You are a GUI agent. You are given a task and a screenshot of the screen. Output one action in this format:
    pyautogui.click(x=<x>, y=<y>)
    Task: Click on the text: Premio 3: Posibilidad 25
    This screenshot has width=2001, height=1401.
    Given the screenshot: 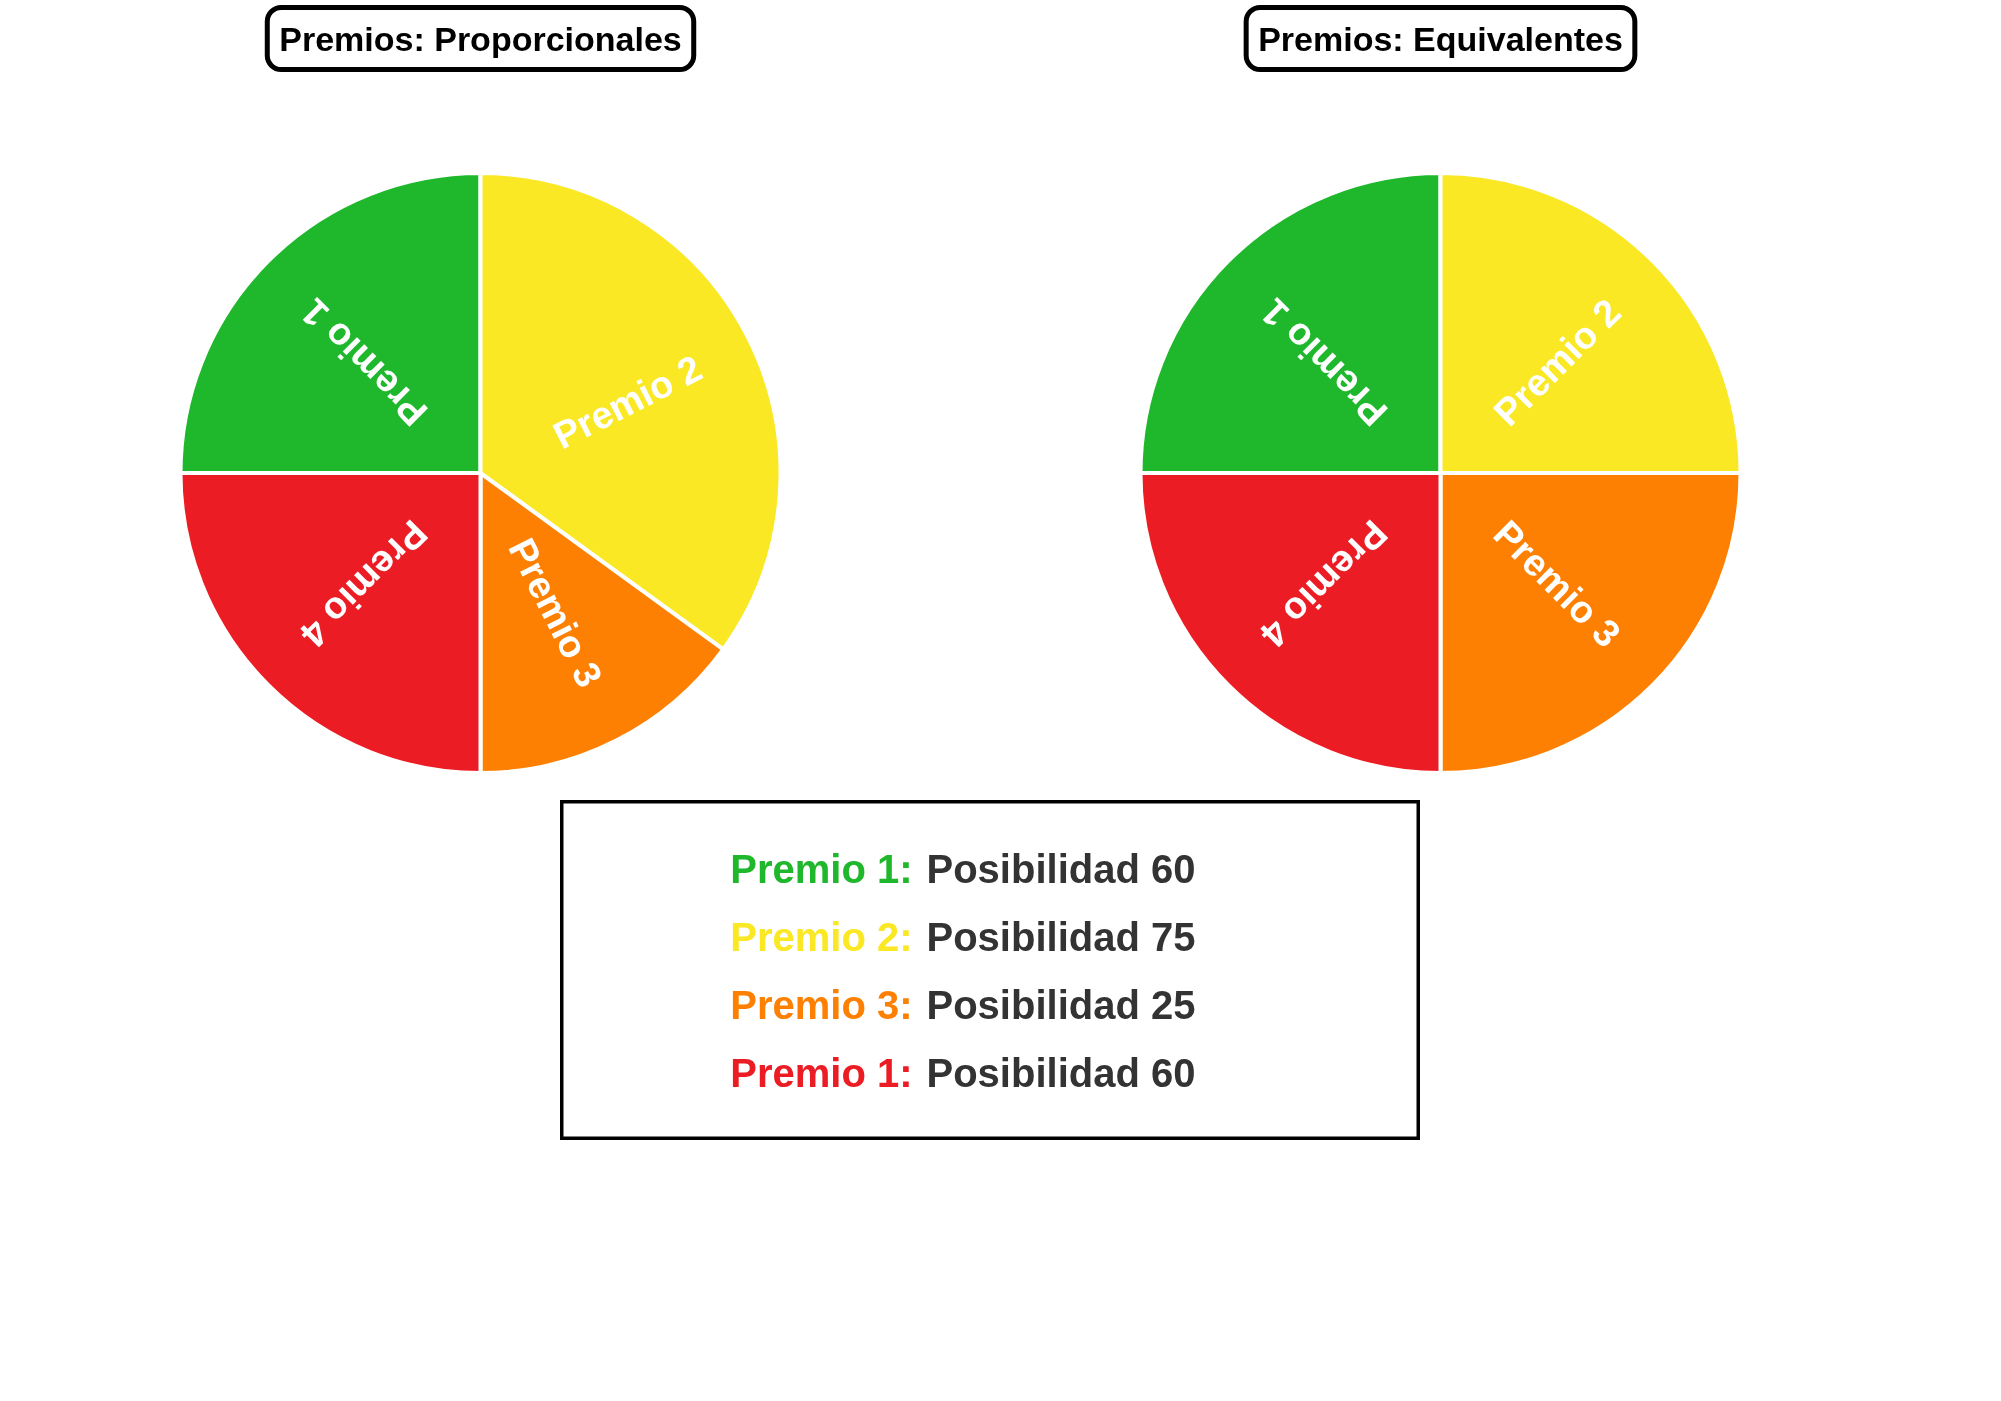 What is the action you would take?
    pyautogui.click(x=963, y=1004)
    